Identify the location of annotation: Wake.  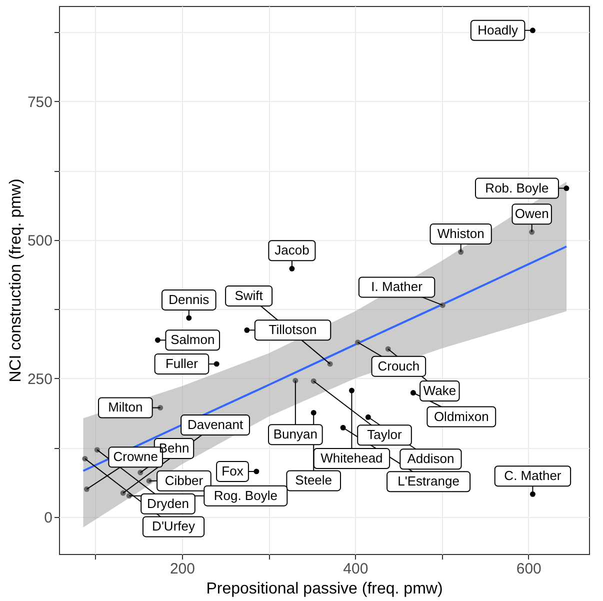
(439, 390).